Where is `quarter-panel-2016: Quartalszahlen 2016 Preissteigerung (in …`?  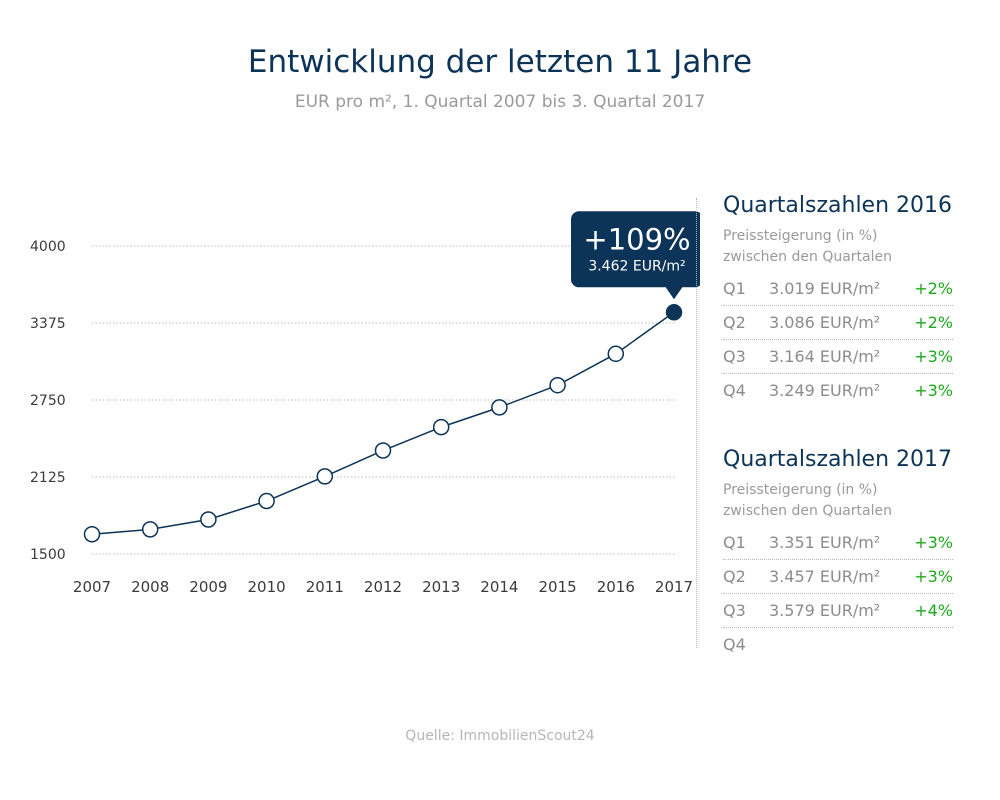 quarter-panel-2016: Quartalszahlen 2016 Preissteigerung (in … is located at coordinates (838, 300).